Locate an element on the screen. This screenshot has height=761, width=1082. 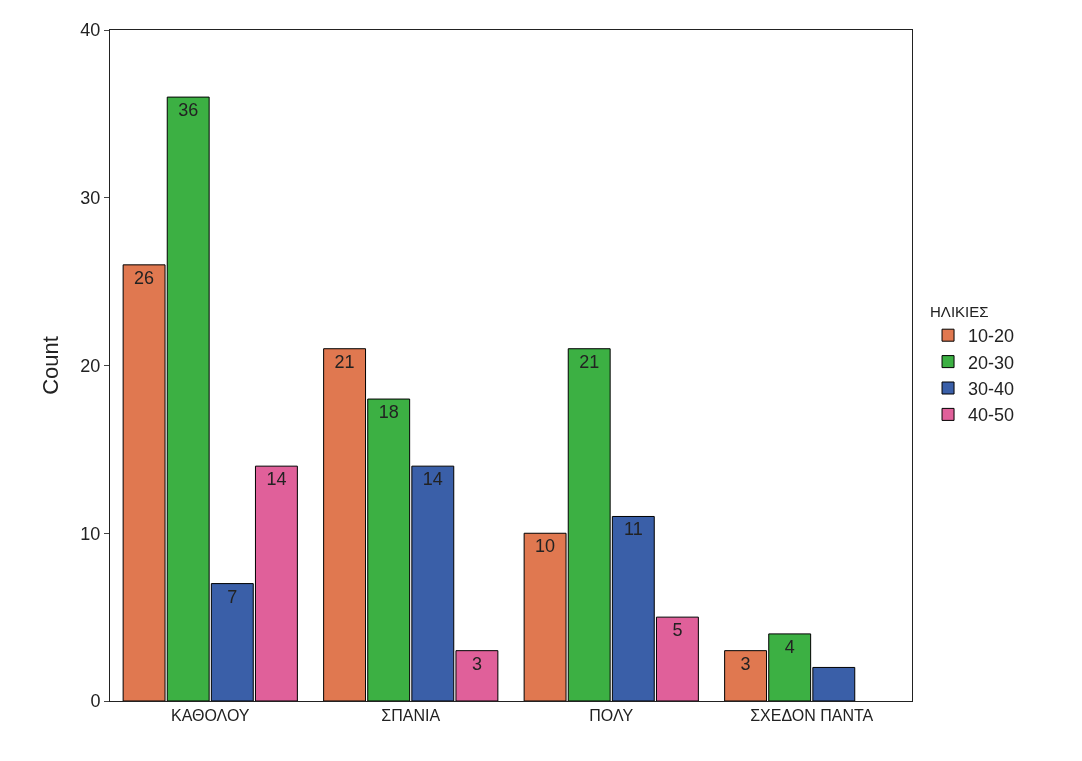
y-tick-label: 30 is located at coordinates (90, 198).